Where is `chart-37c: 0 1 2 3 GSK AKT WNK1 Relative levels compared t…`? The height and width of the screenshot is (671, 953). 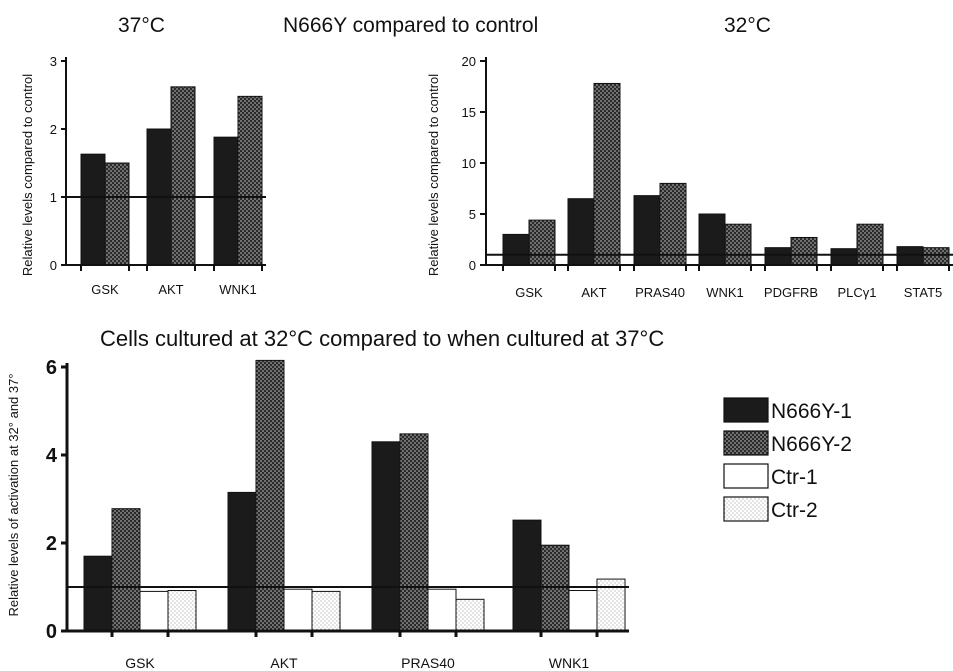 chart-37c: 0 1 2 3 GSK AKT WNK1 Relative levels compared t… is located at coordinates (143, 175).